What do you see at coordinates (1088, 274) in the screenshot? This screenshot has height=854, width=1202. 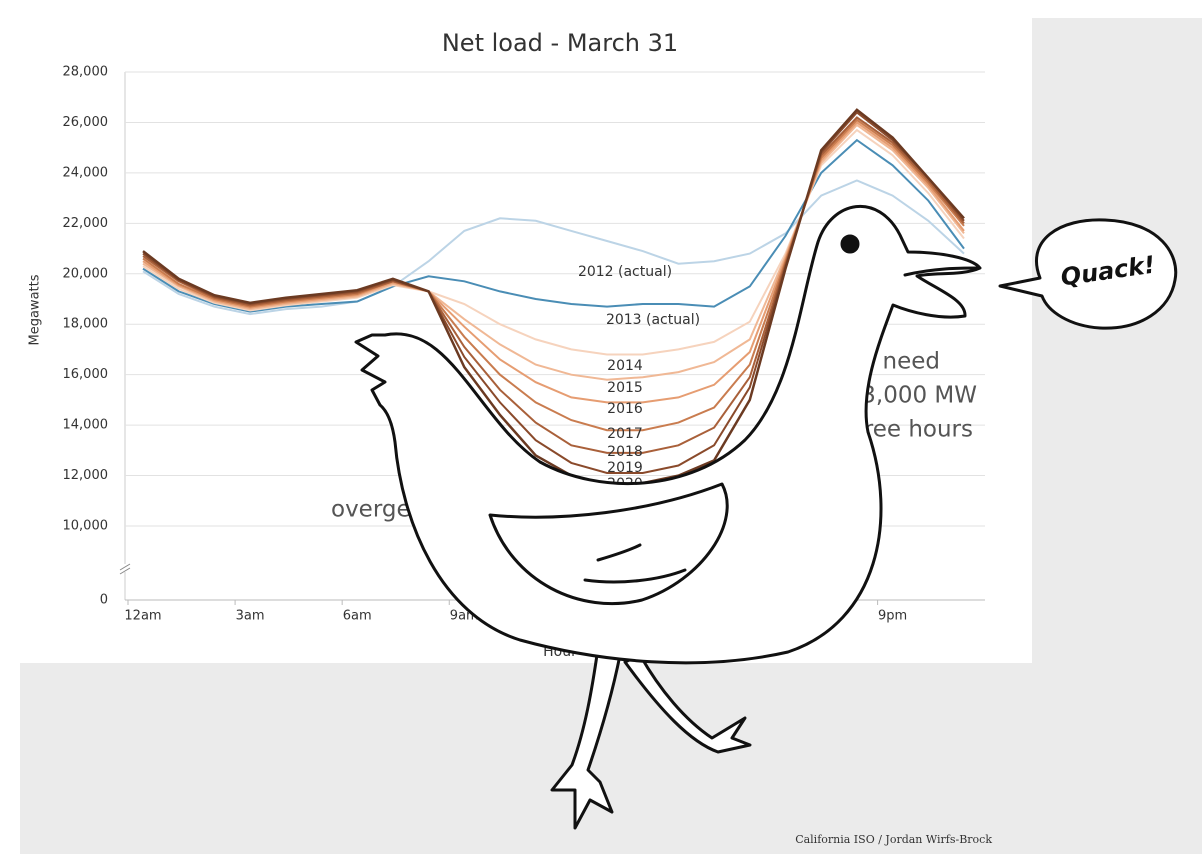 I see `speech-bubble` at bounding box center [1088, 274].